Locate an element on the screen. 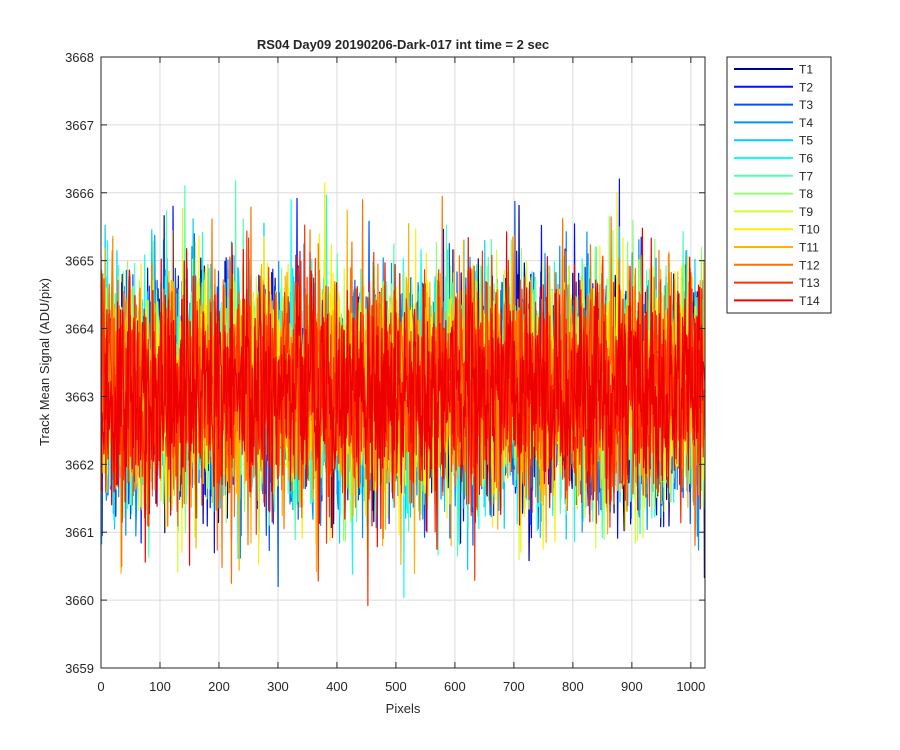 This screenshot has height=750, width=900. y-tick-label: 3664 is located at coordinates (79, 329).